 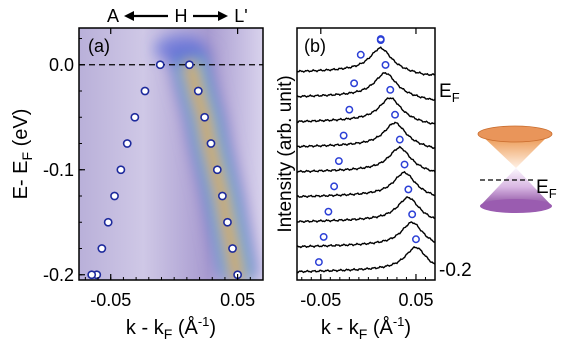 I want to click on bottom-energy-label: -0.2, so click(x=455, y=270).